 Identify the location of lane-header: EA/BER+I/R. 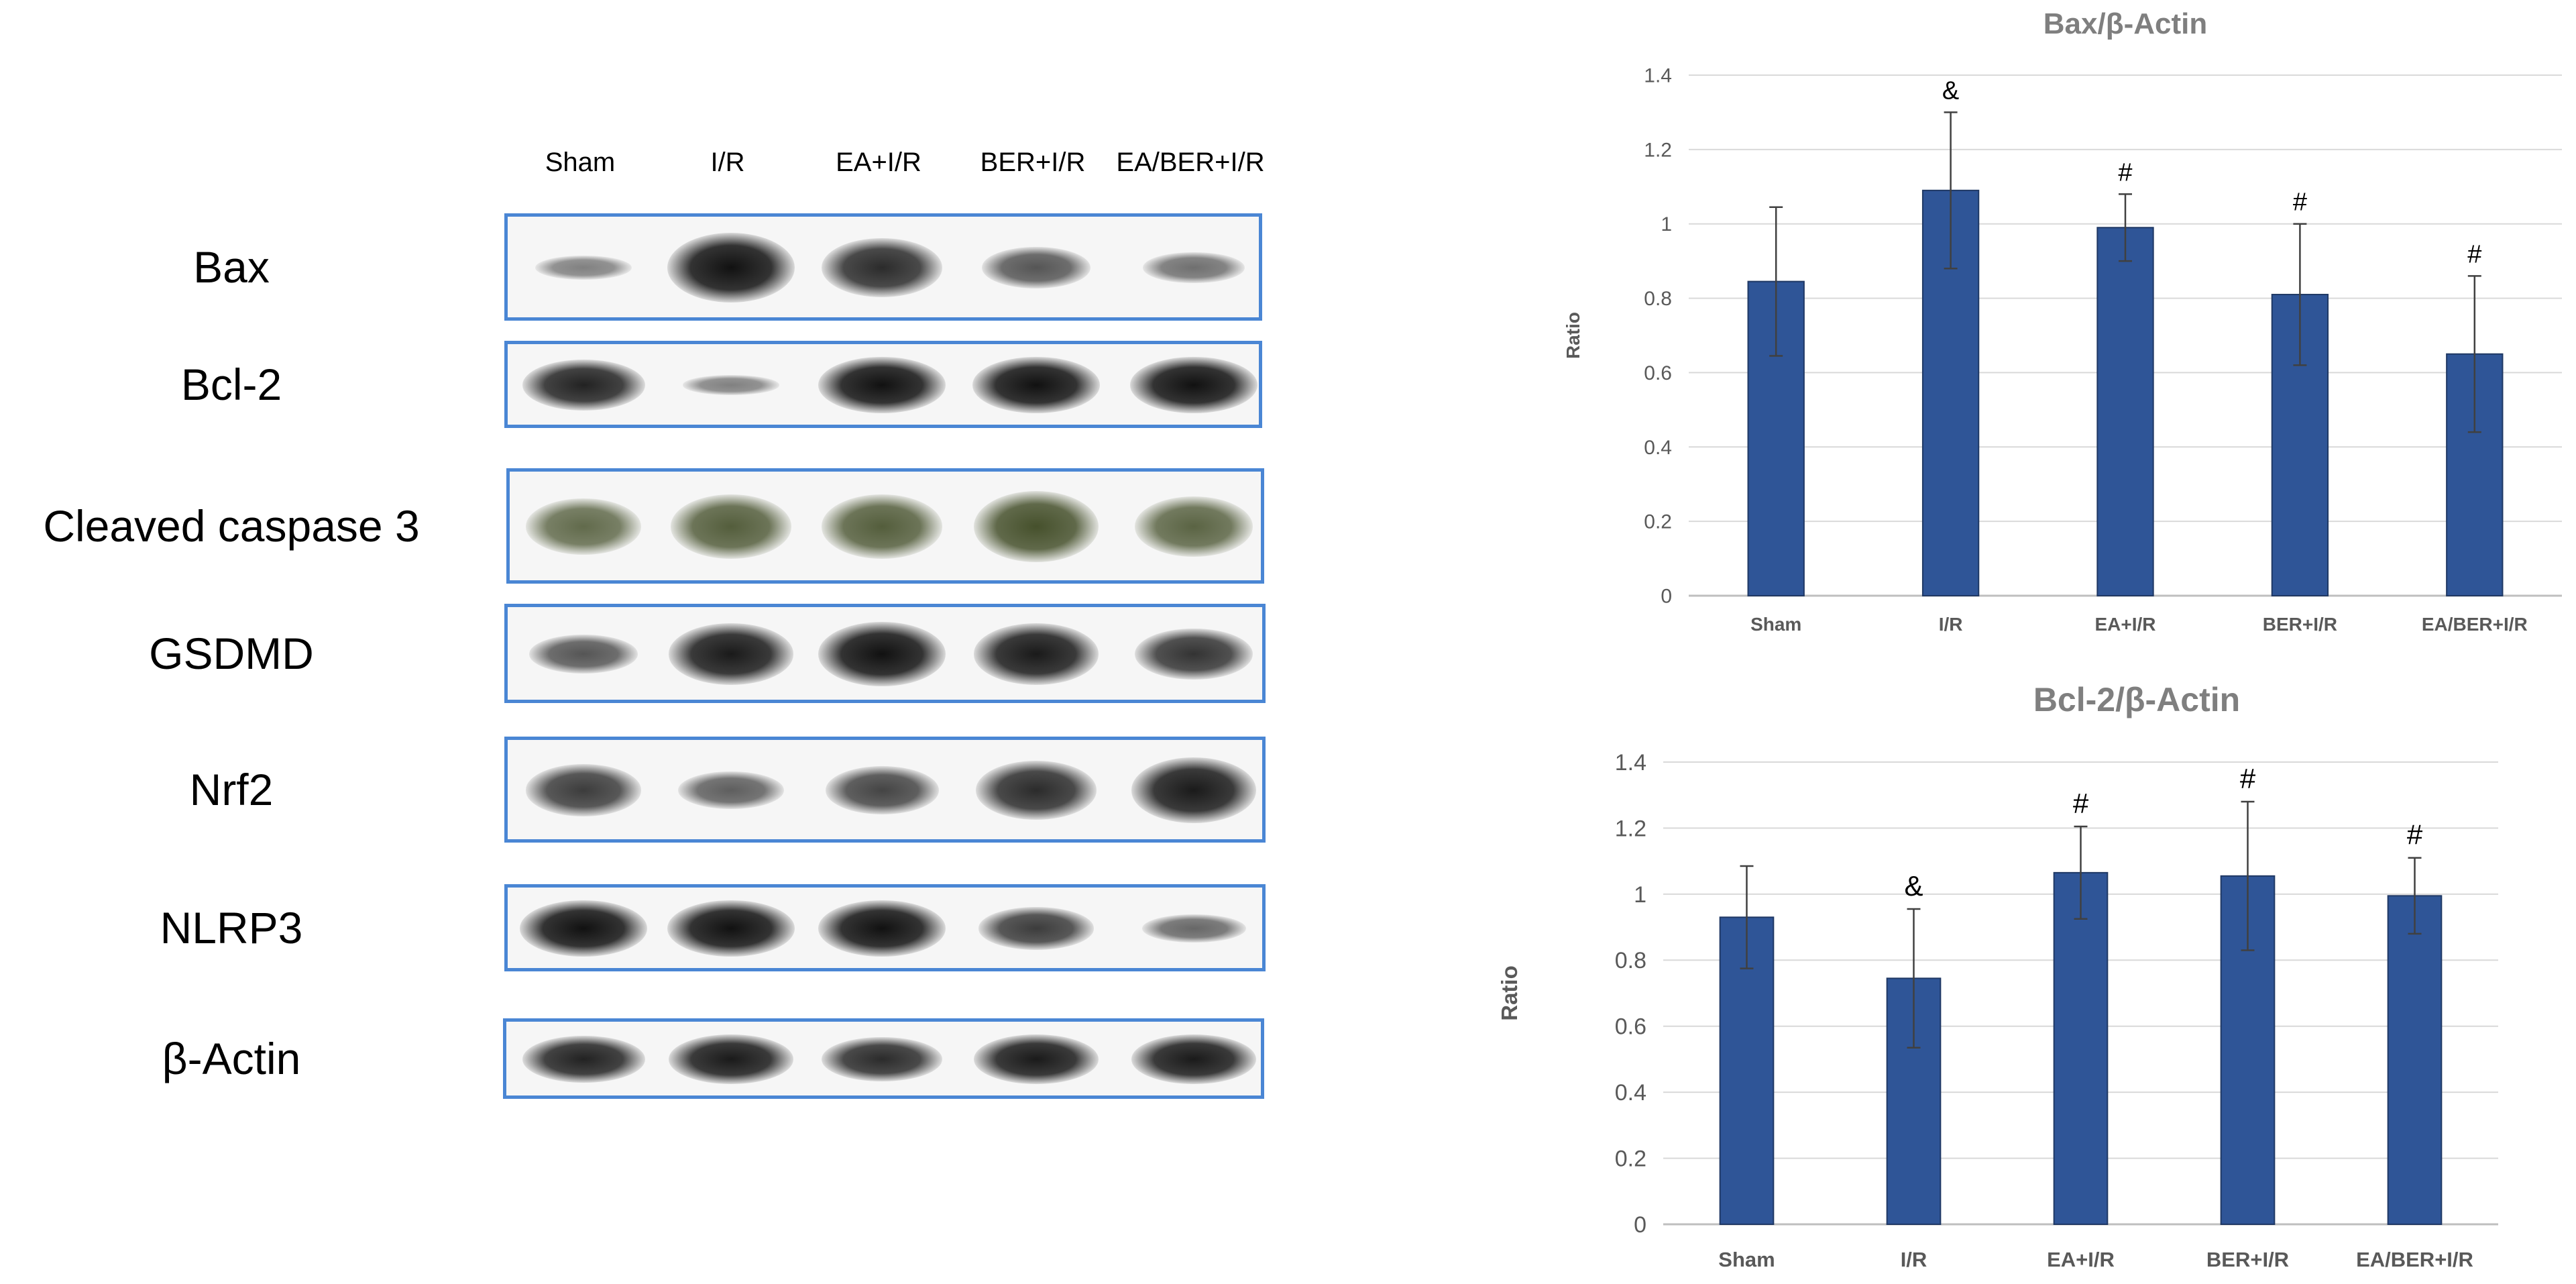
(1190, 162).